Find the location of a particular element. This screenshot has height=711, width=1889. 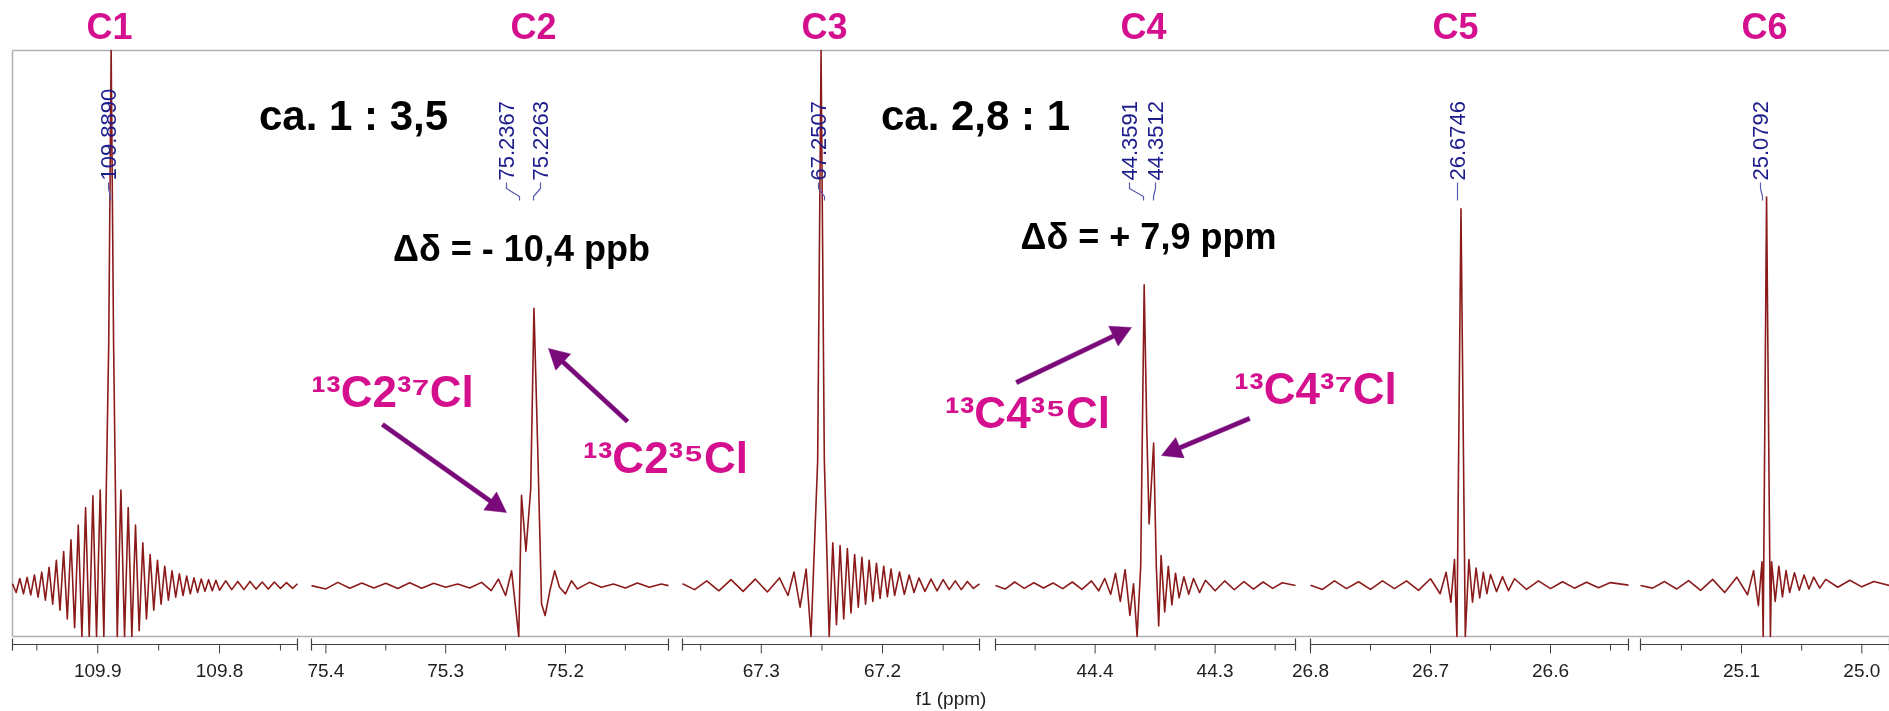

x-tick-label: 75.2 is located at coordinates (565, 670).